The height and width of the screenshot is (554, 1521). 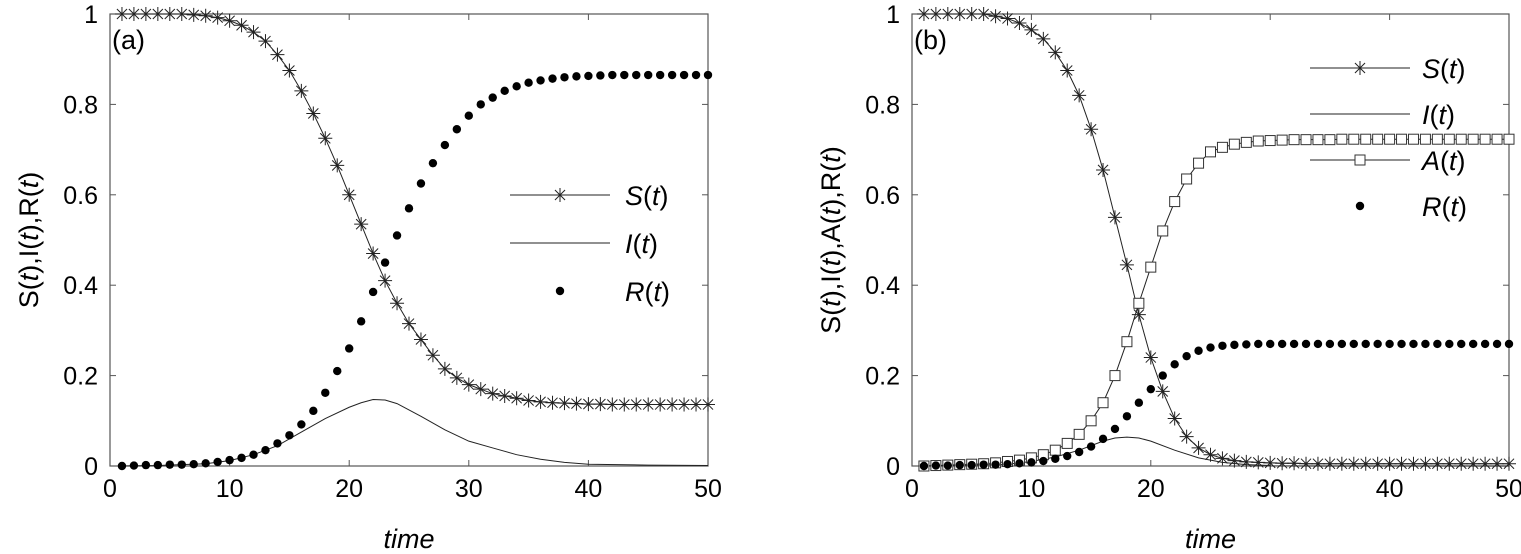 What do you see at coordinates (560, 195) in the screenshot?
I see `panelalegendst-point-legend` at bounding box center [560, 195].